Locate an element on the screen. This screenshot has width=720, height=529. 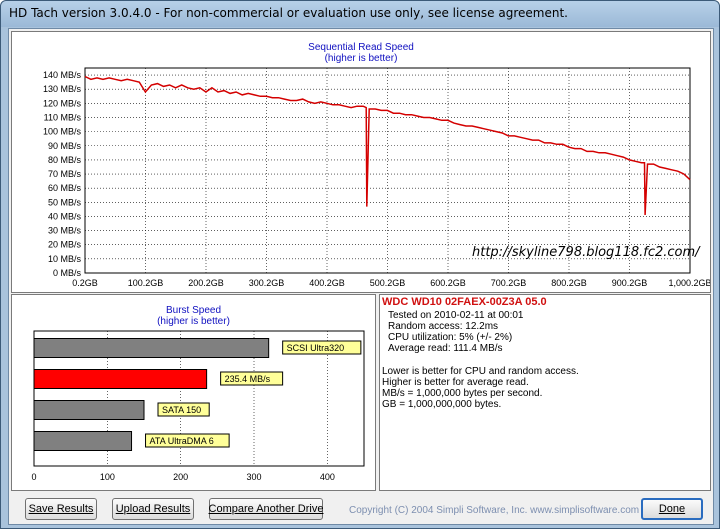
read-x-tick-label: 500.2GB is located at coordinates (388, 283).